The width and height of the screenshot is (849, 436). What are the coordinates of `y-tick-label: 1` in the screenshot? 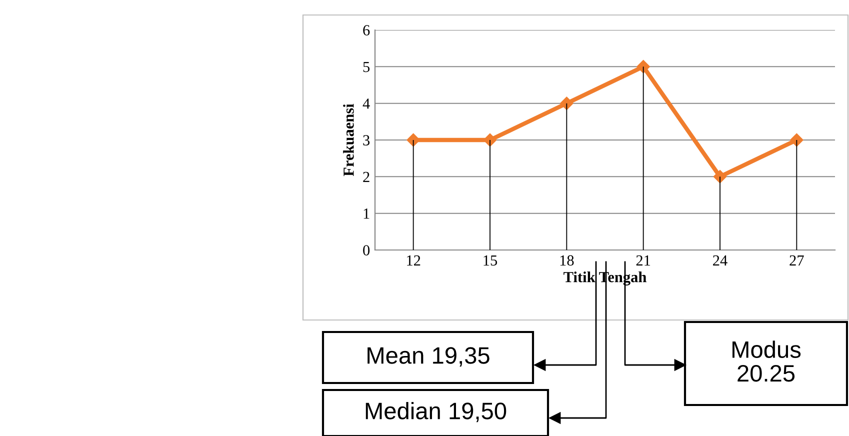 It's located at (367, 213).